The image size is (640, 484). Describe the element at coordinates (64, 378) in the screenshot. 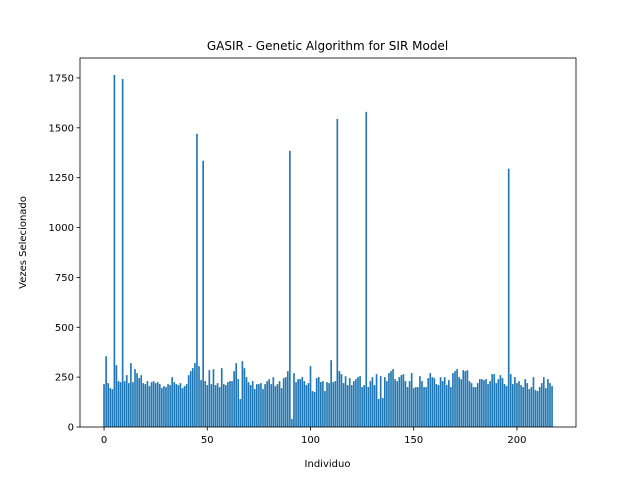

I see `y-tick-label: 250` at that location.